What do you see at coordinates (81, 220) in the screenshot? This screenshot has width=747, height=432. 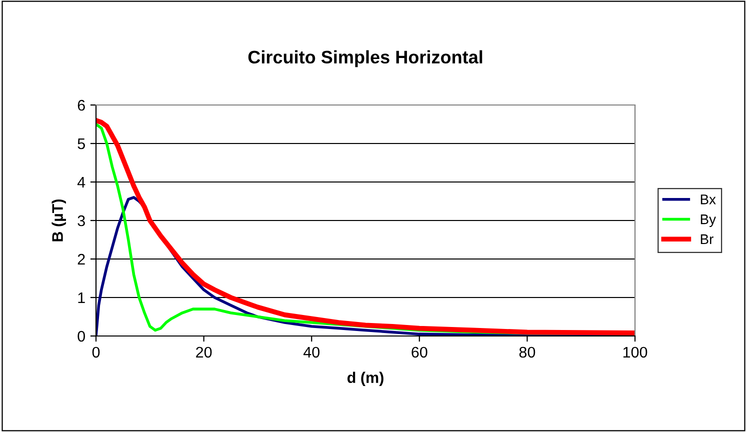 I see `y-tick-label: 3` at bounding box center [81, 220].